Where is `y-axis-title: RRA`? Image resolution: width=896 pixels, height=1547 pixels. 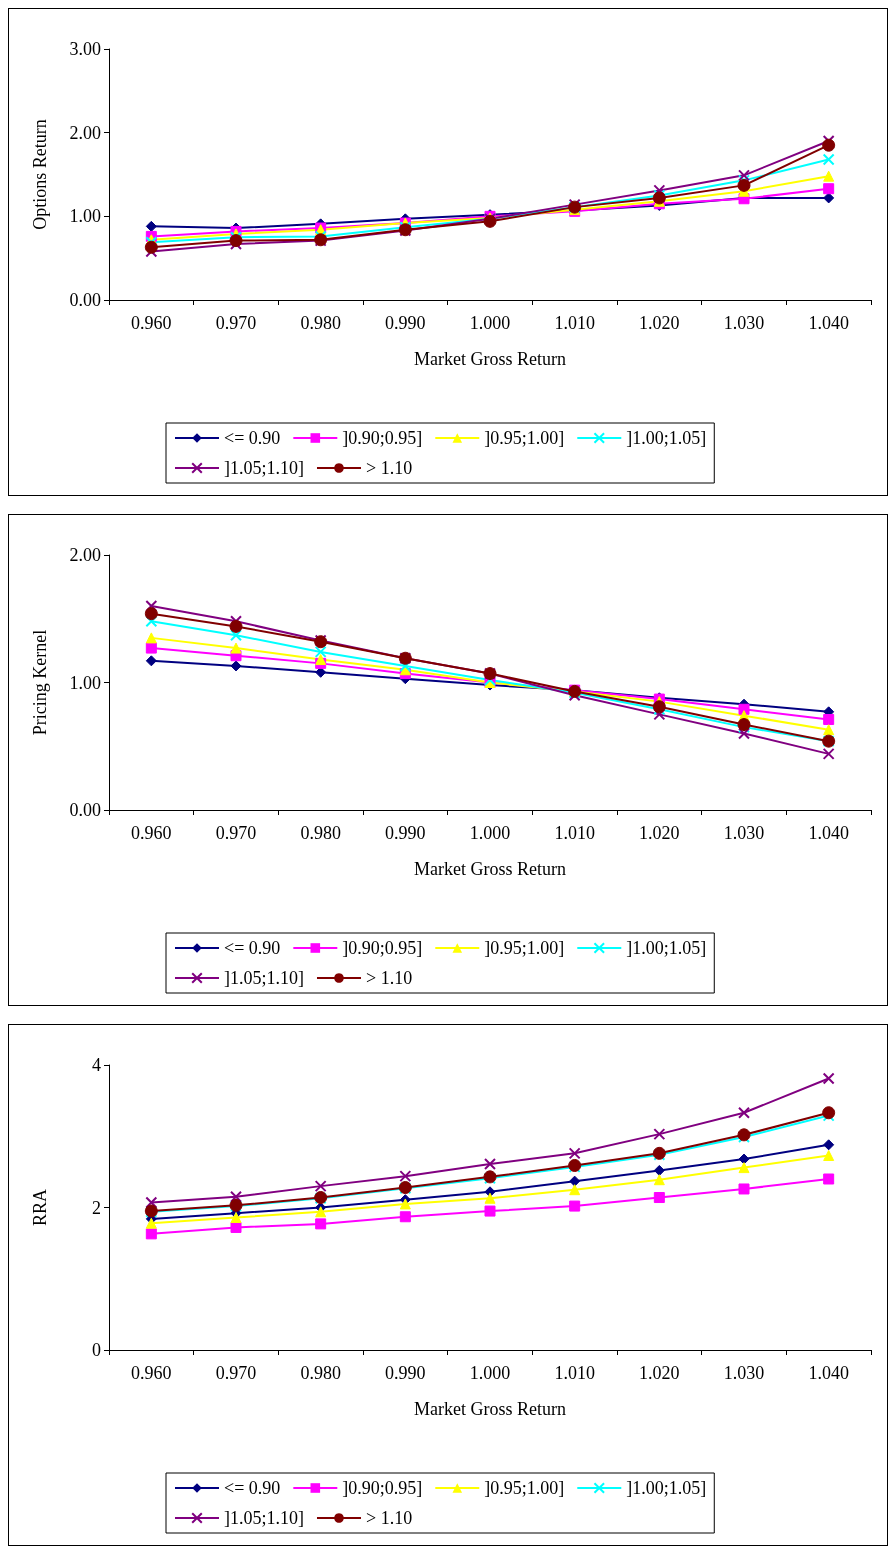 y-axis-title: RRA is located at coordinates (40, 1207).